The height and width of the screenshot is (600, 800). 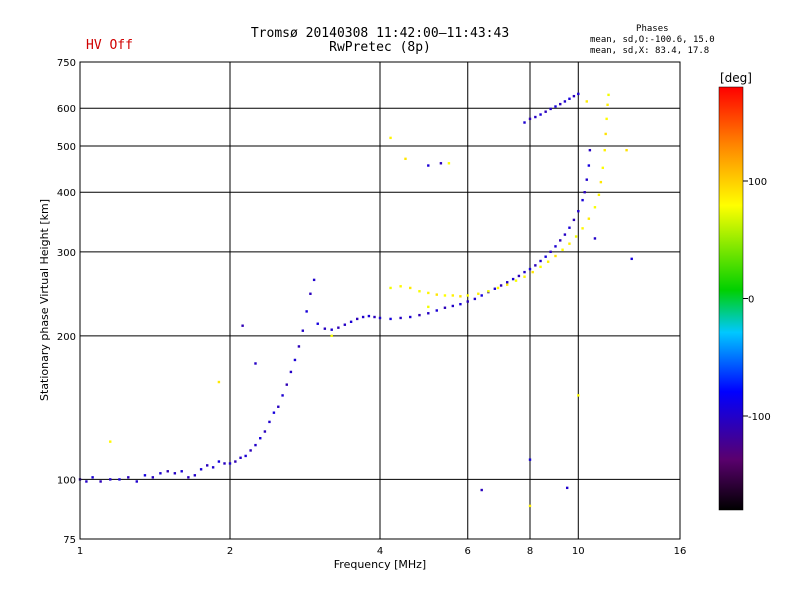 I want to click on y-tick-label: 600, so click(x=66, y=109).